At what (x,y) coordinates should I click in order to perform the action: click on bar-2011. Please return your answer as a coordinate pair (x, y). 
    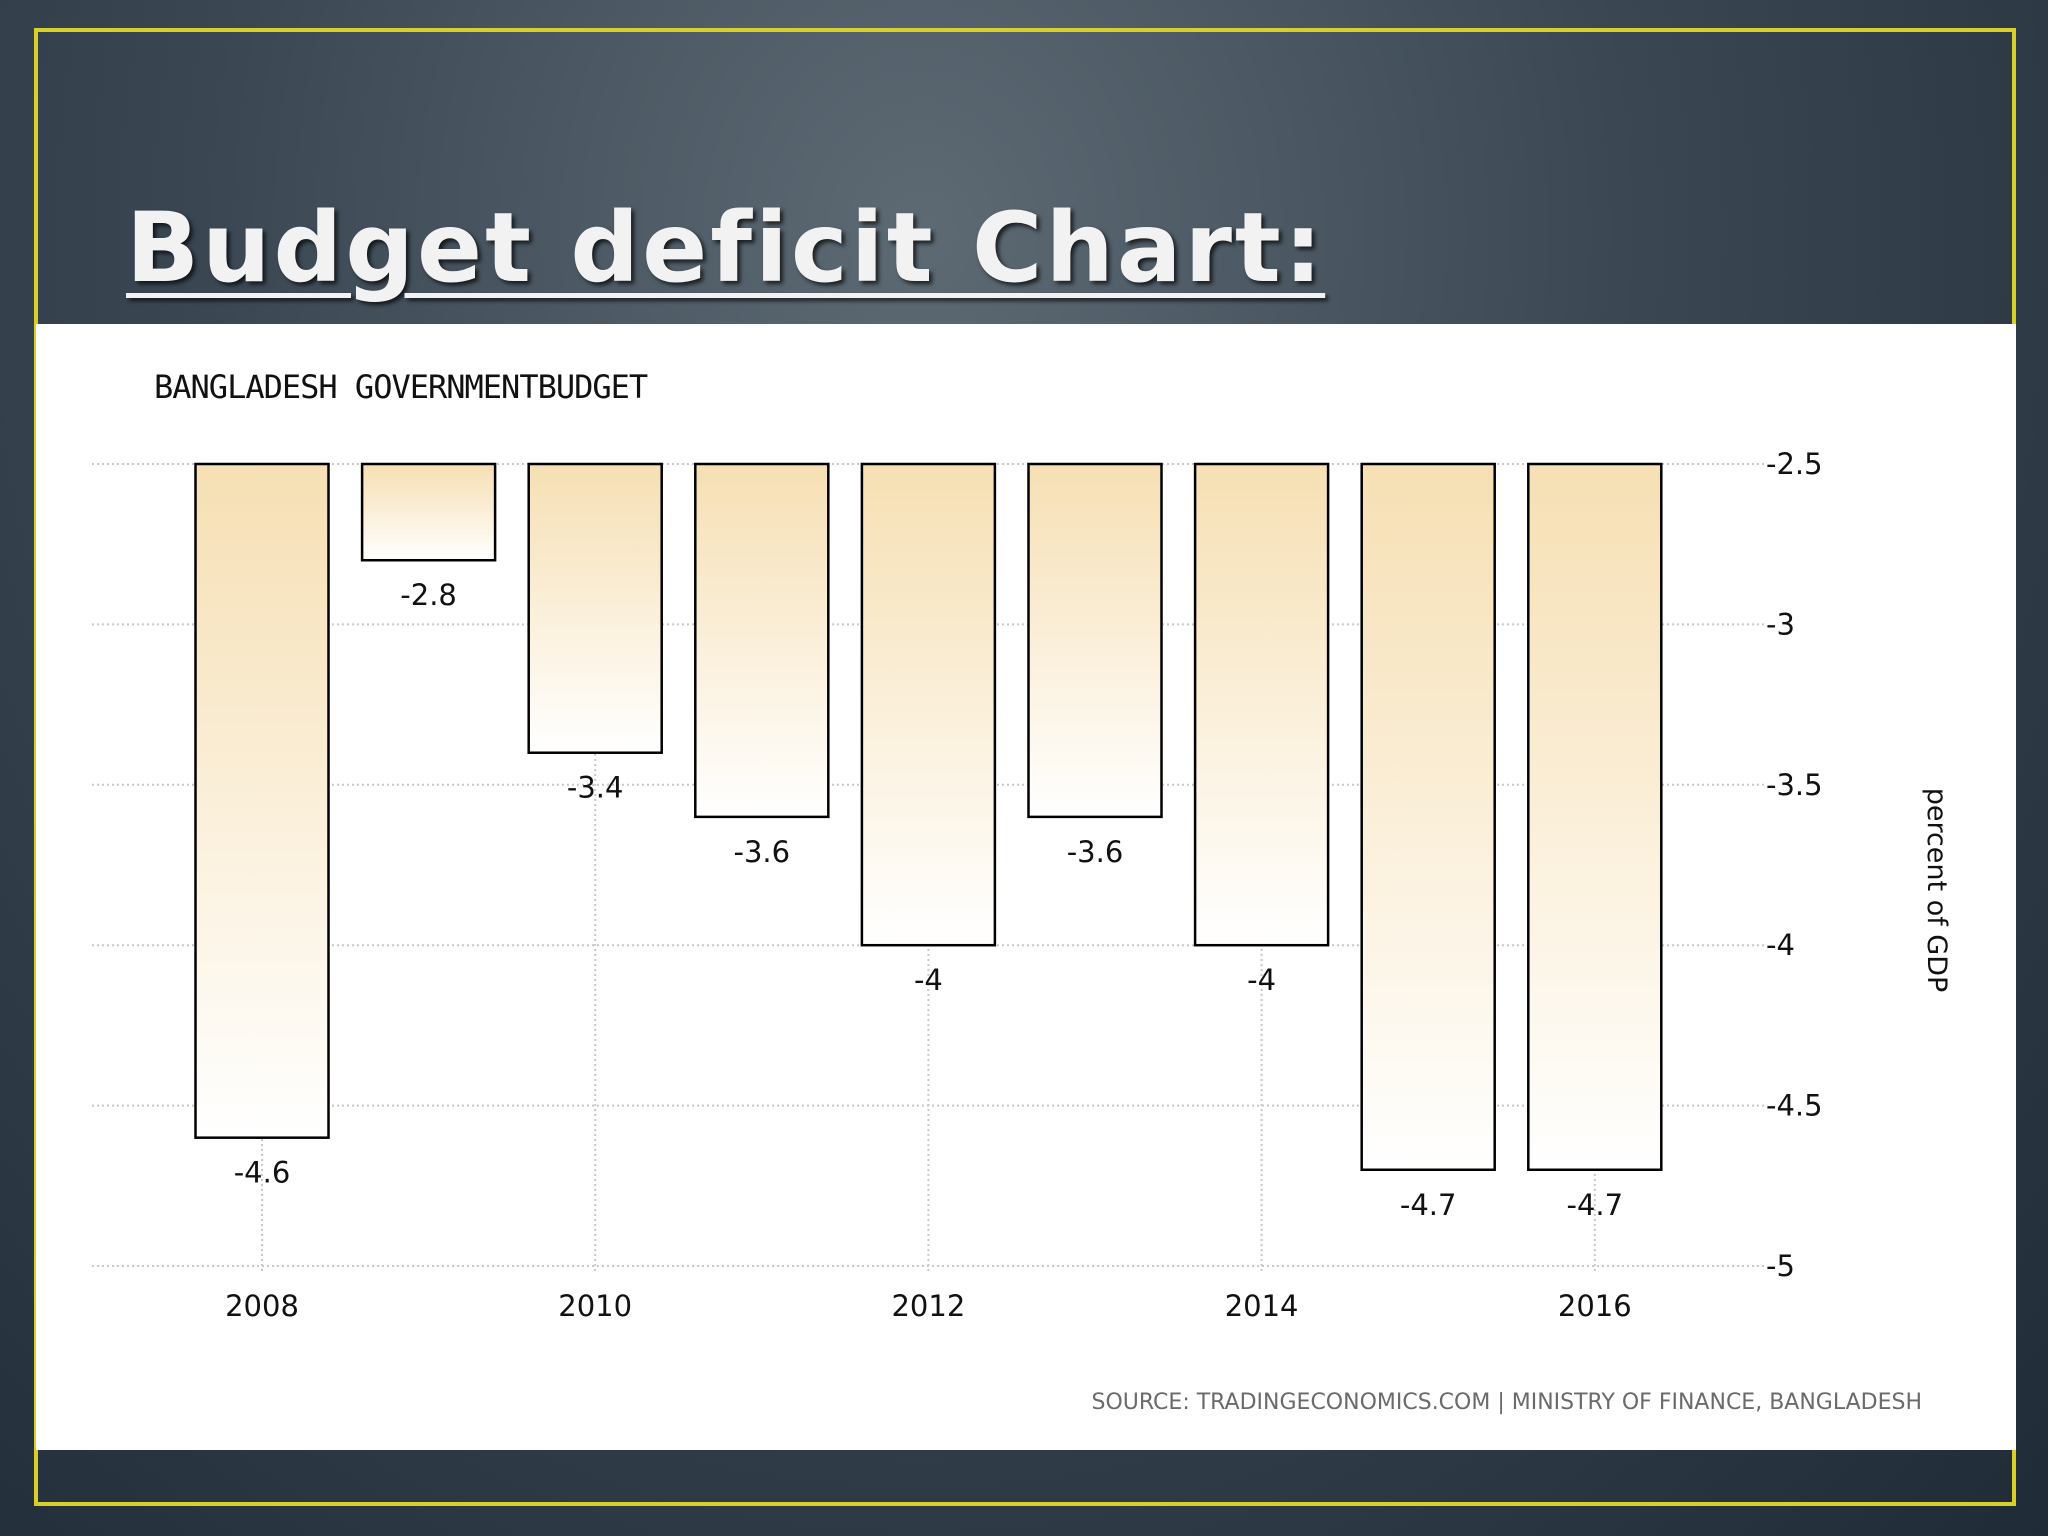
    Looking at the image, I should click on (762, 640).